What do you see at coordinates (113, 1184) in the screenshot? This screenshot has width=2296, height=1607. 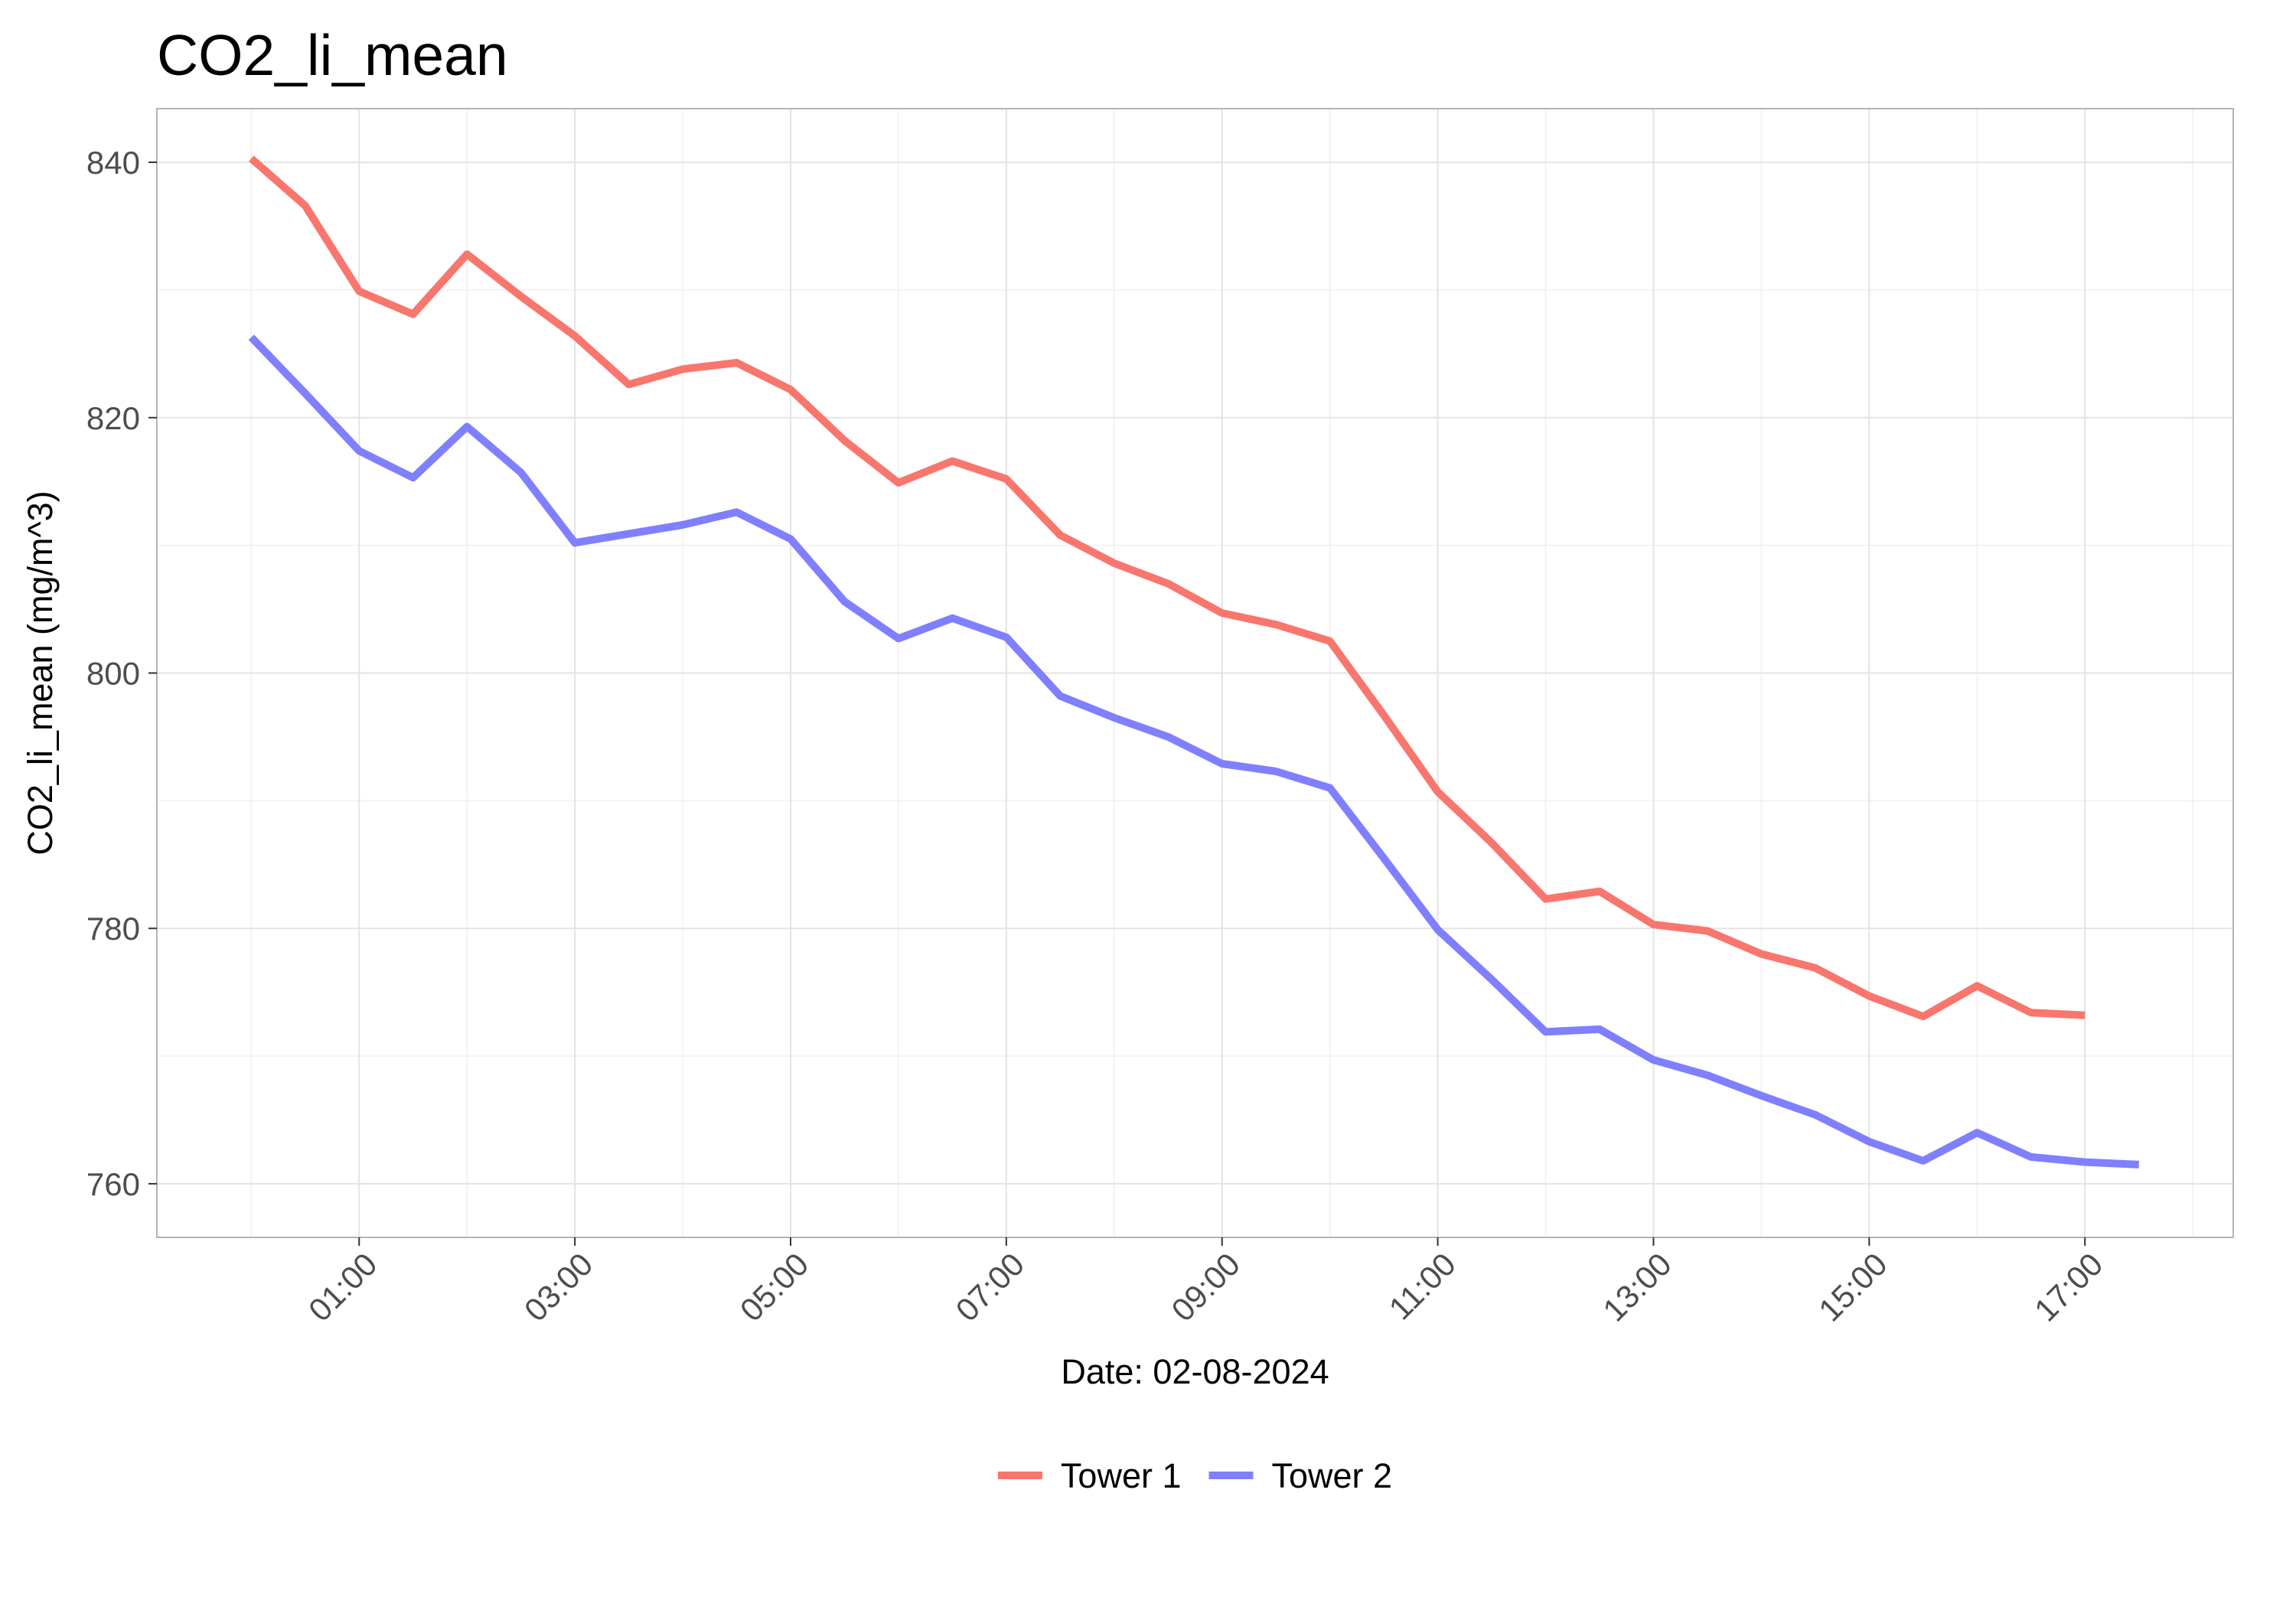 I see `y-tick-label: 760` at bounding box center [113, 1184].